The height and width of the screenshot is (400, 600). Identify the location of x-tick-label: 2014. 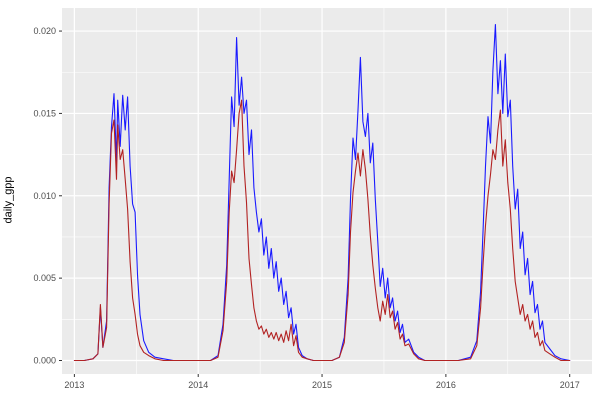
(198, 385).